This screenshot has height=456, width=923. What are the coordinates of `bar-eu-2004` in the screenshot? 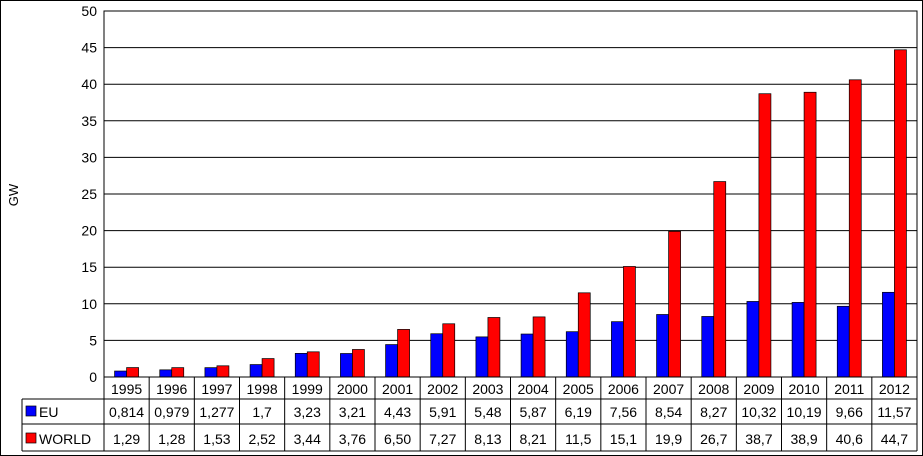 It's located at (527, 355).